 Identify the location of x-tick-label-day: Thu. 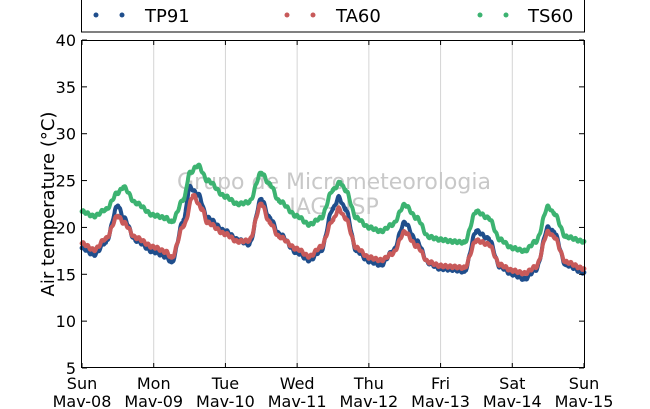
(368, 383).